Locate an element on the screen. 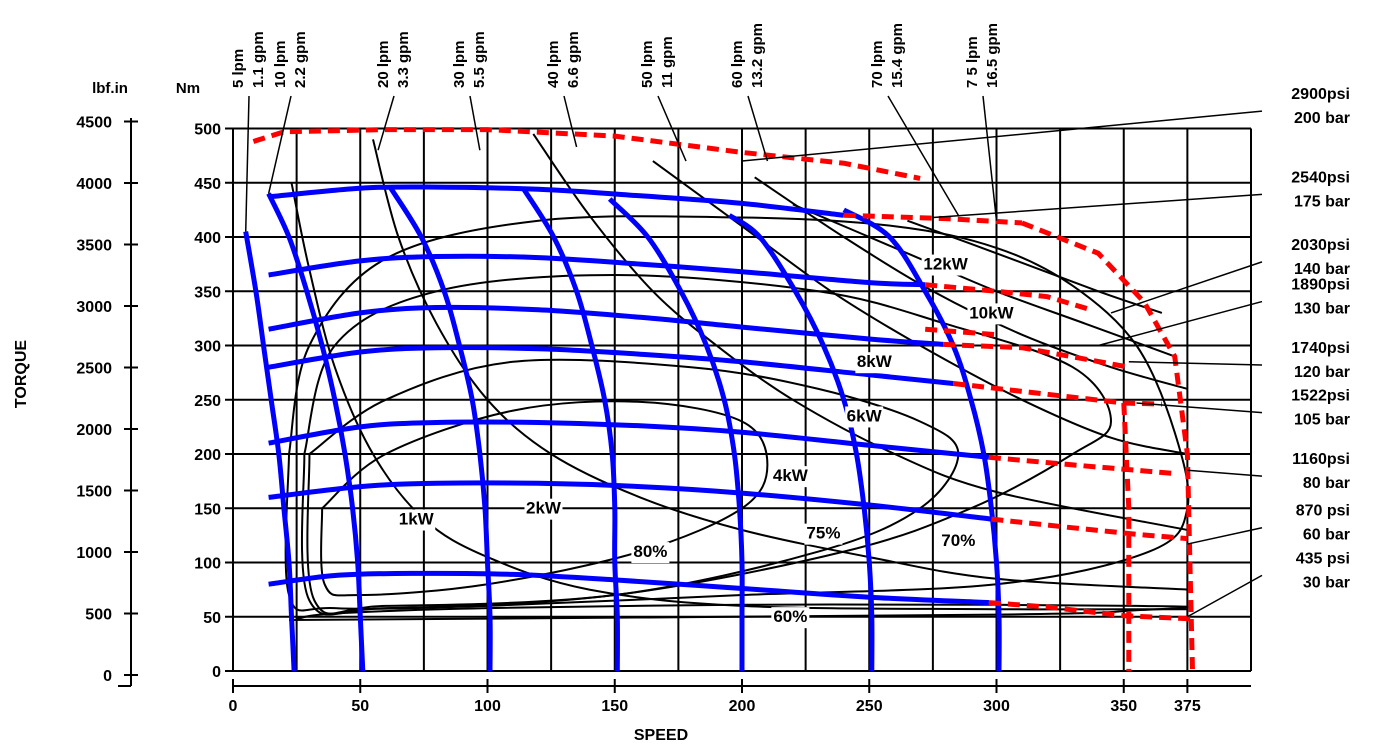 Image resolution: width=1381 pixels, height=745 pixels. flow-label: 50 lpm 11 gpm is located at coordinates (657, 62).